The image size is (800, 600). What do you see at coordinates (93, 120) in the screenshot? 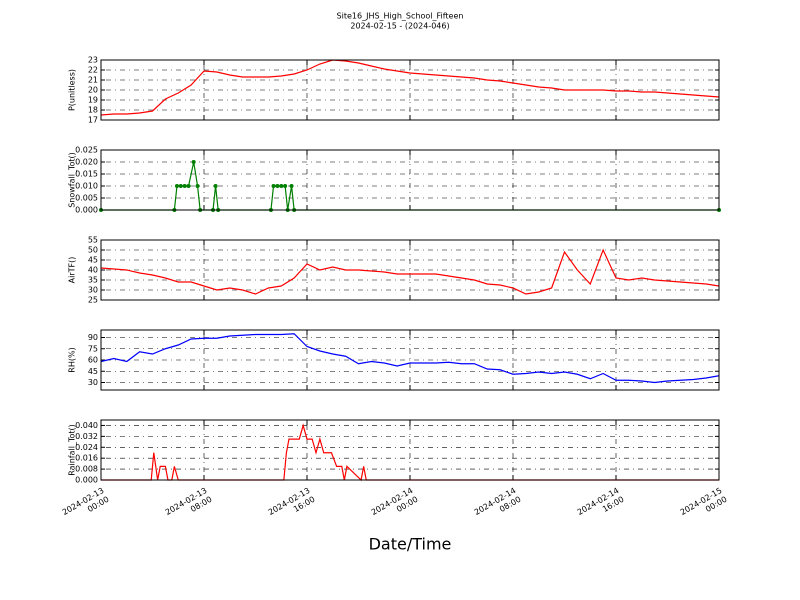
I see `y-tick-label: 17` at bounding box center [93, 120].